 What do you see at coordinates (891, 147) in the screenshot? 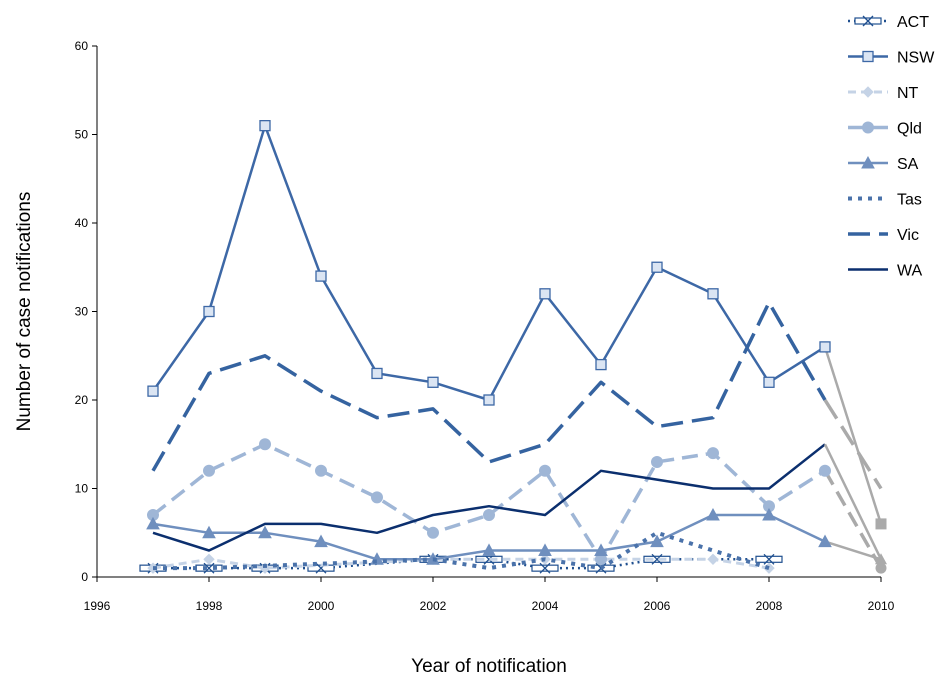
I see `legend: ACT NSW NT Qld SA Tas Vic WA` at bounding box center [891, 147].